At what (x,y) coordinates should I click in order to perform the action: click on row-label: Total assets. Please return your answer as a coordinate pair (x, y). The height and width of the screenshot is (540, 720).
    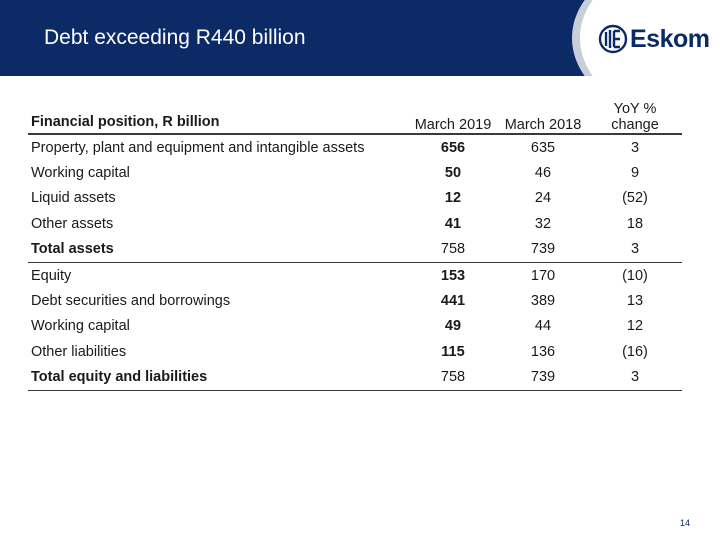
    Looking at the image, I should click on (72, 249).